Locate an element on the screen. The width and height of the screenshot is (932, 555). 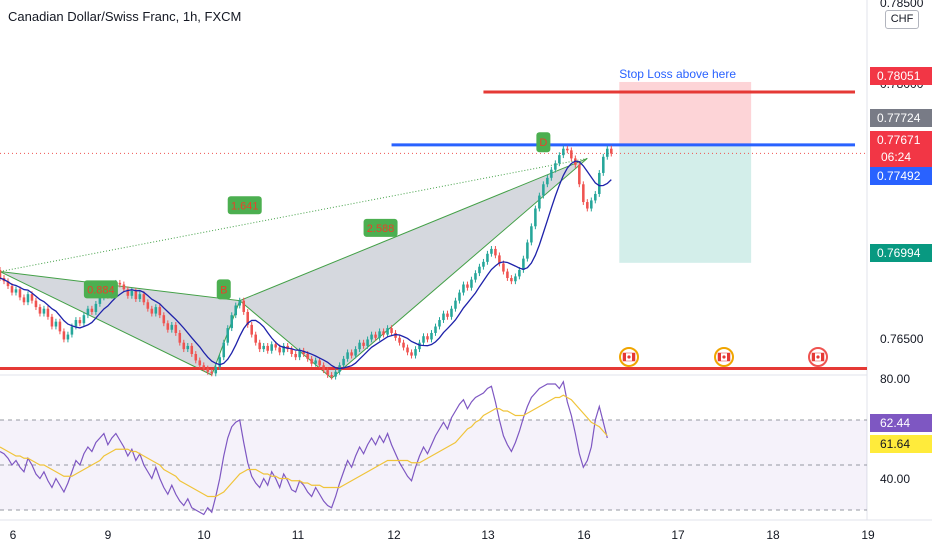
price-tag is located at coordinates (901, 76).